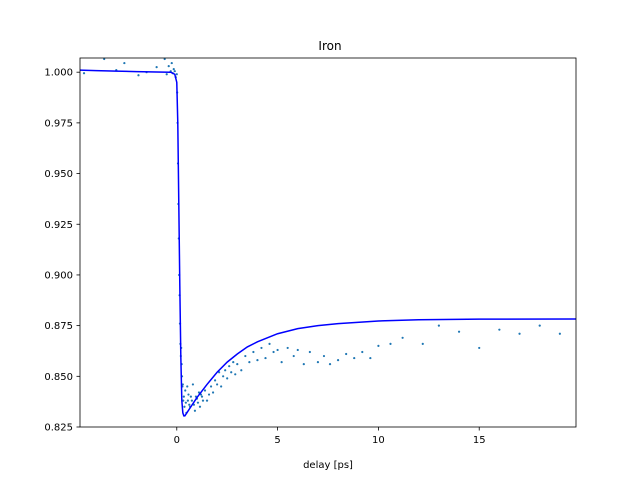 The height and width of the screenshot is (480, 640). I want to click on y-axis-ticks: 0.825 0.850 0.875 0.900 0.925 0.950 0.975 1.000, so click(62, 251).